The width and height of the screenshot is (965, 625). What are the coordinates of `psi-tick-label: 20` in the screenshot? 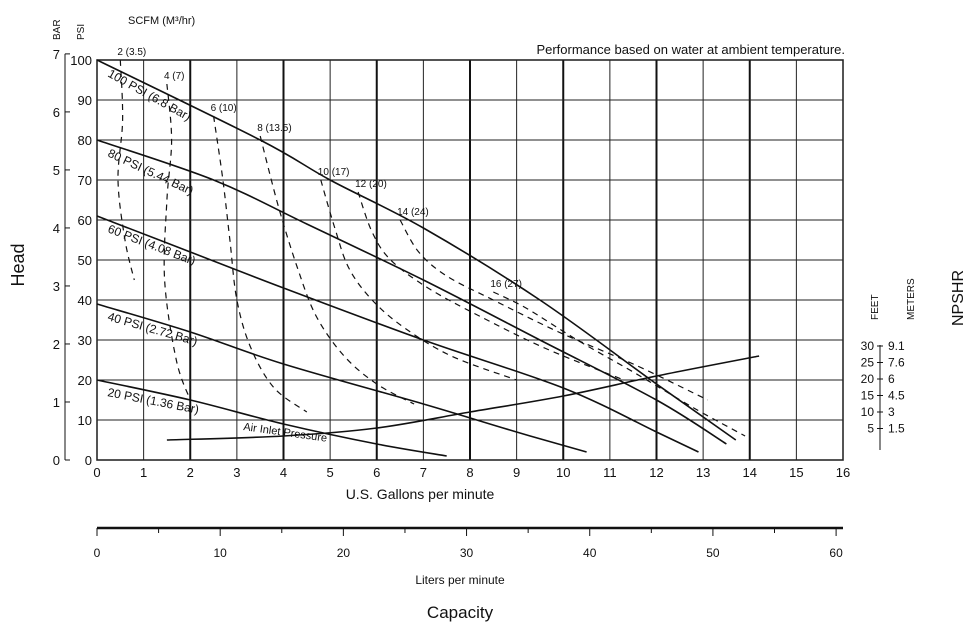 It's located at (85, 380).